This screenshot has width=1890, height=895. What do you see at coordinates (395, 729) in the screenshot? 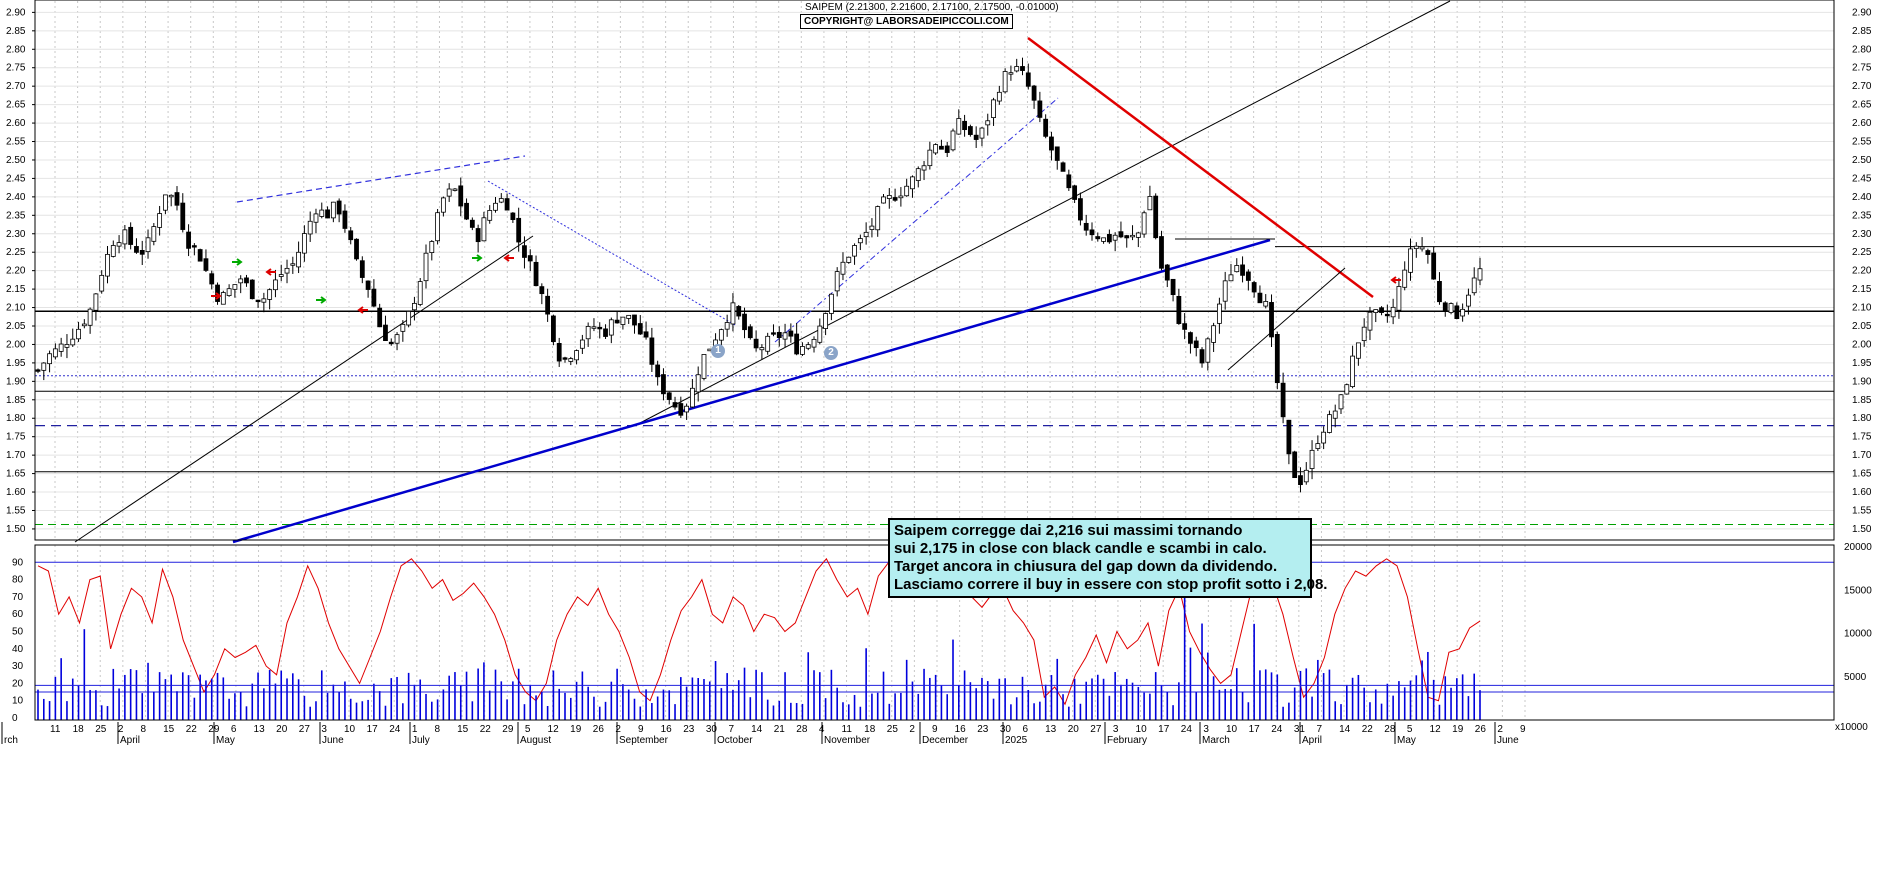
I see `x-day-label: 24` at bounding box center [395, 729].